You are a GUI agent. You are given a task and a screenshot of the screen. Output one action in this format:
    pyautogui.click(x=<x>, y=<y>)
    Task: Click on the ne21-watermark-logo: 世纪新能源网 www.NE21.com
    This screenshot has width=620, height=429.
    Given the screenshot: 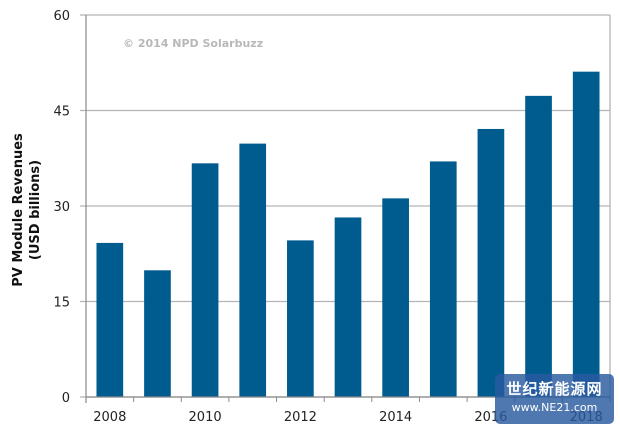 What is the action you would take?
    pyautogui.click(x=554, y=399)
    